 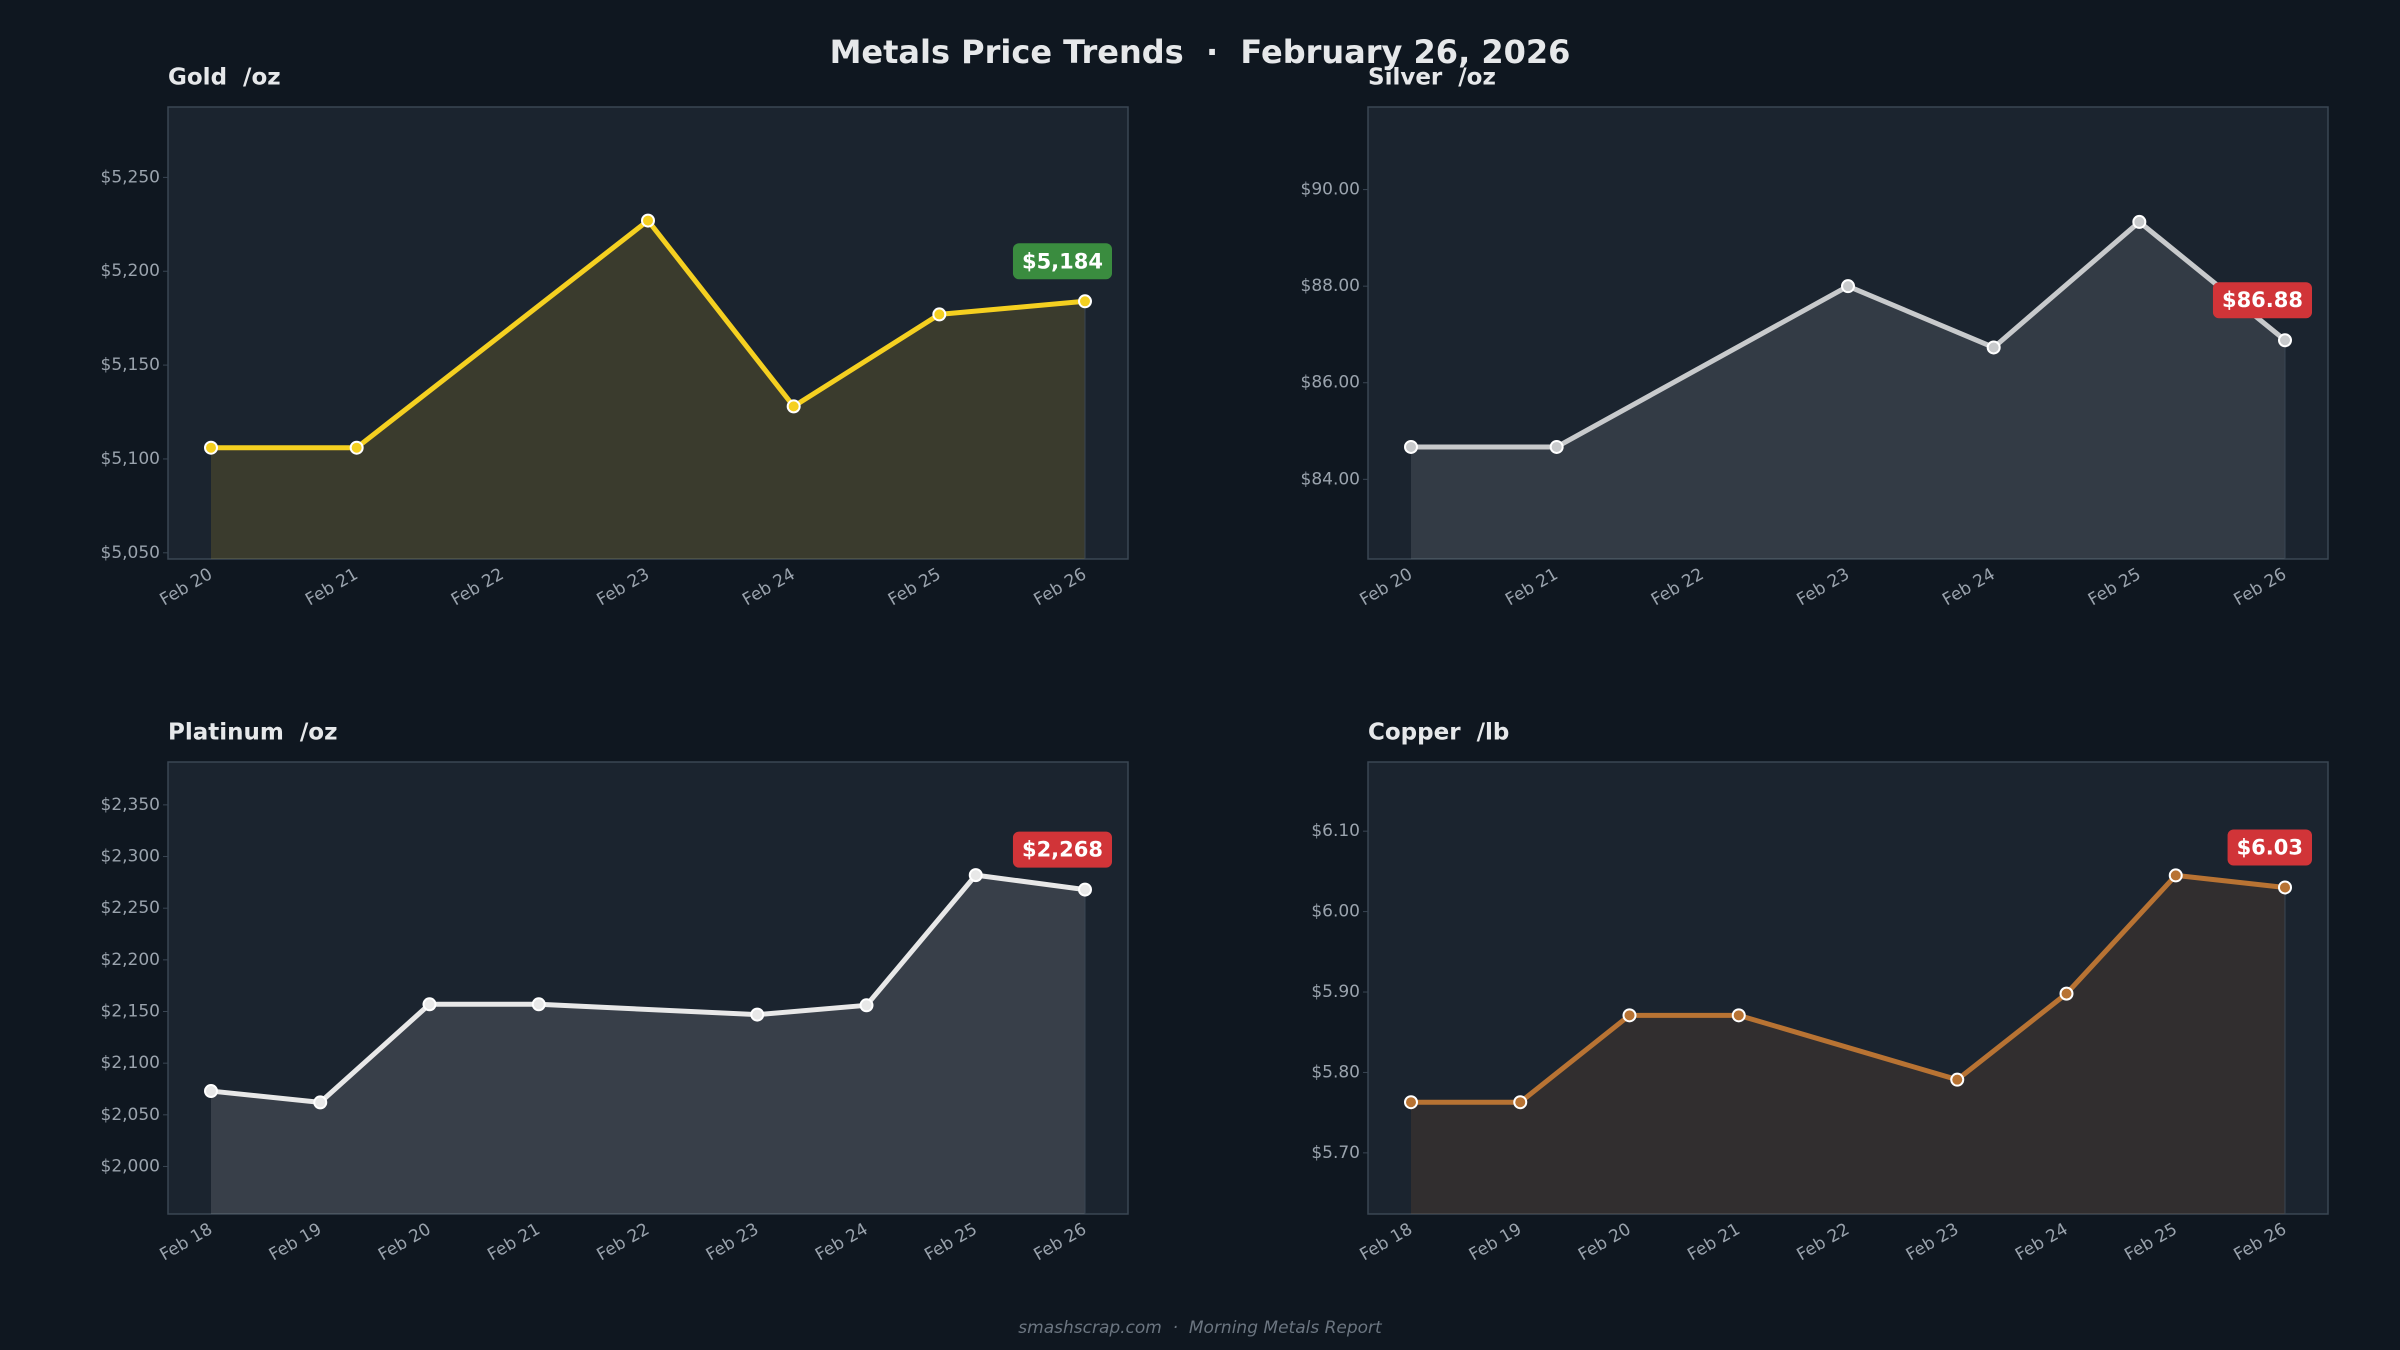 What do you see at coordinates (130, 177) in the screenshot?
I see `y-tick-label: $5,250` at bounding box center [130, 177].